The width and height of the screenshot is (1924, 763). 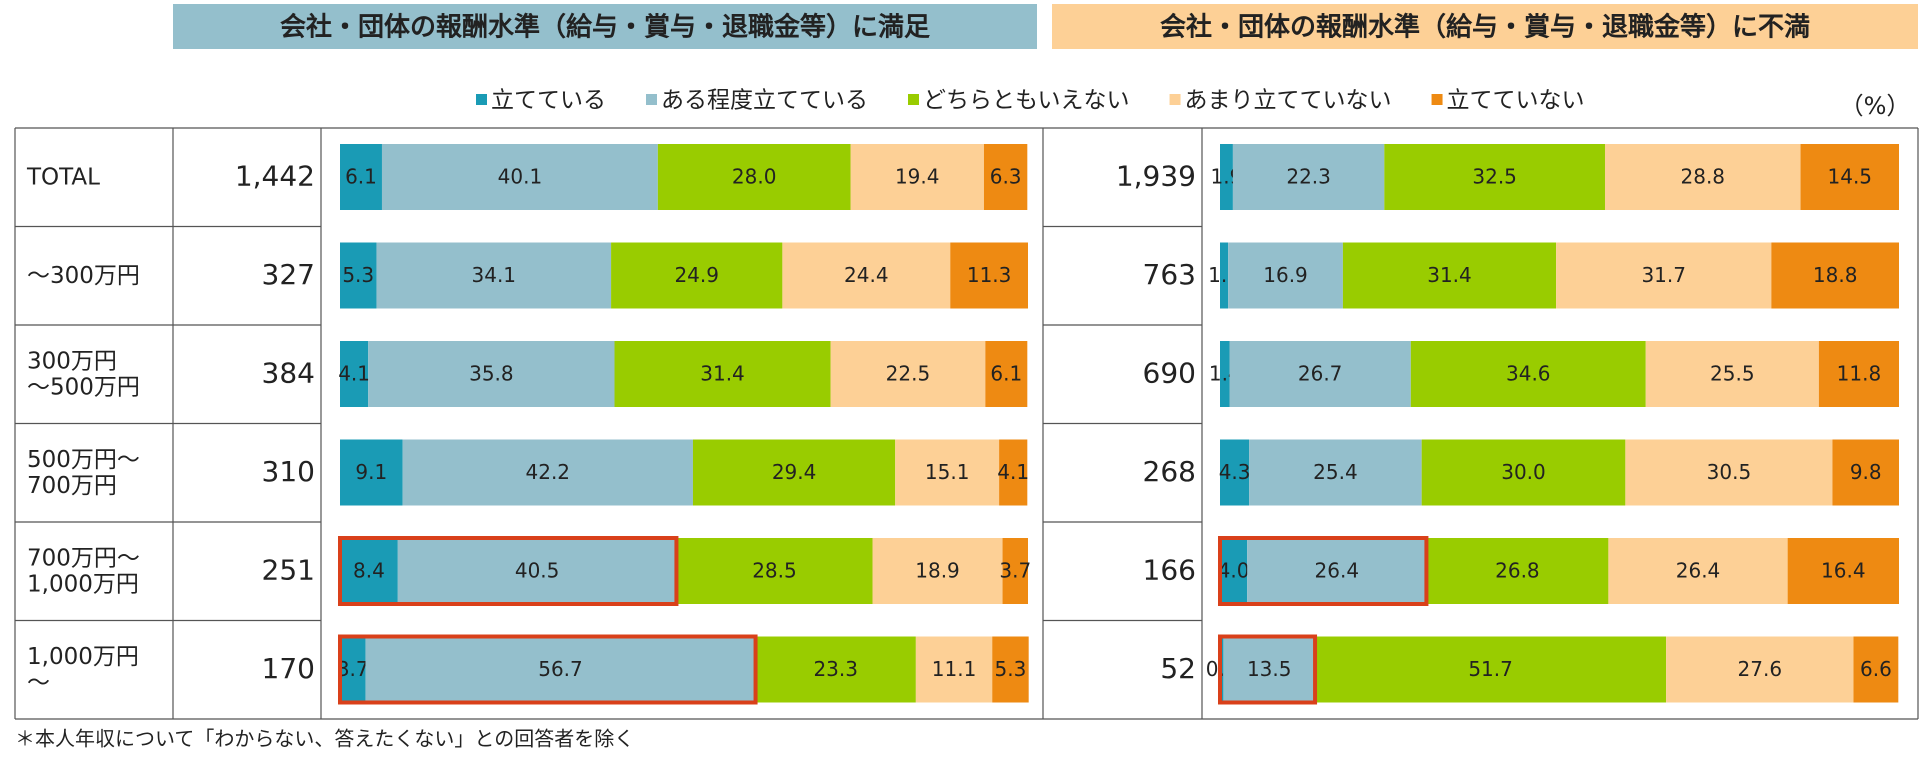 What do you see at coordinates (1337, 571) in the screenshot?
I see `value-label: 26.4` at bounding box center [1337, 571].